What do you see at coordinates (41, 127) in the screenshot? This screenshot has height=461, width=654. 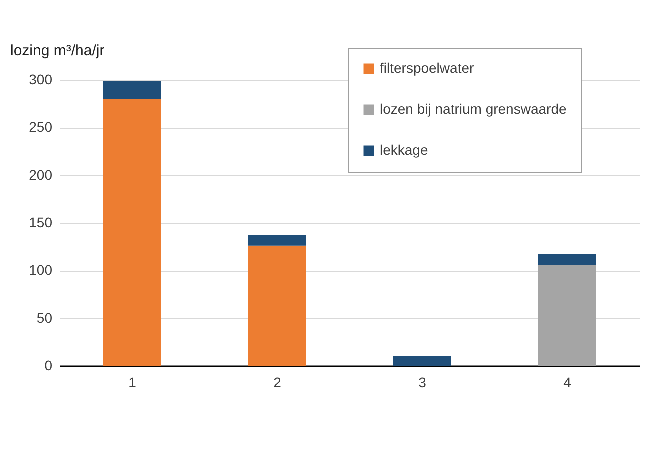 I see `y-tick-label: 250` at bounding box center [41, 127].